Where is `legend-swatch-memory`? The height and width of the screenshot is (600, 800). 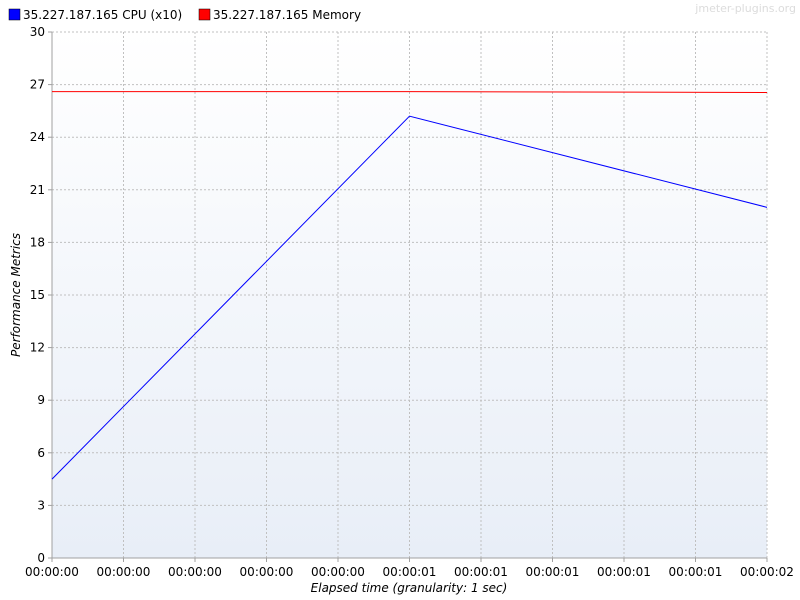
legend-swatch-memory is located at coordinates (204, 14).